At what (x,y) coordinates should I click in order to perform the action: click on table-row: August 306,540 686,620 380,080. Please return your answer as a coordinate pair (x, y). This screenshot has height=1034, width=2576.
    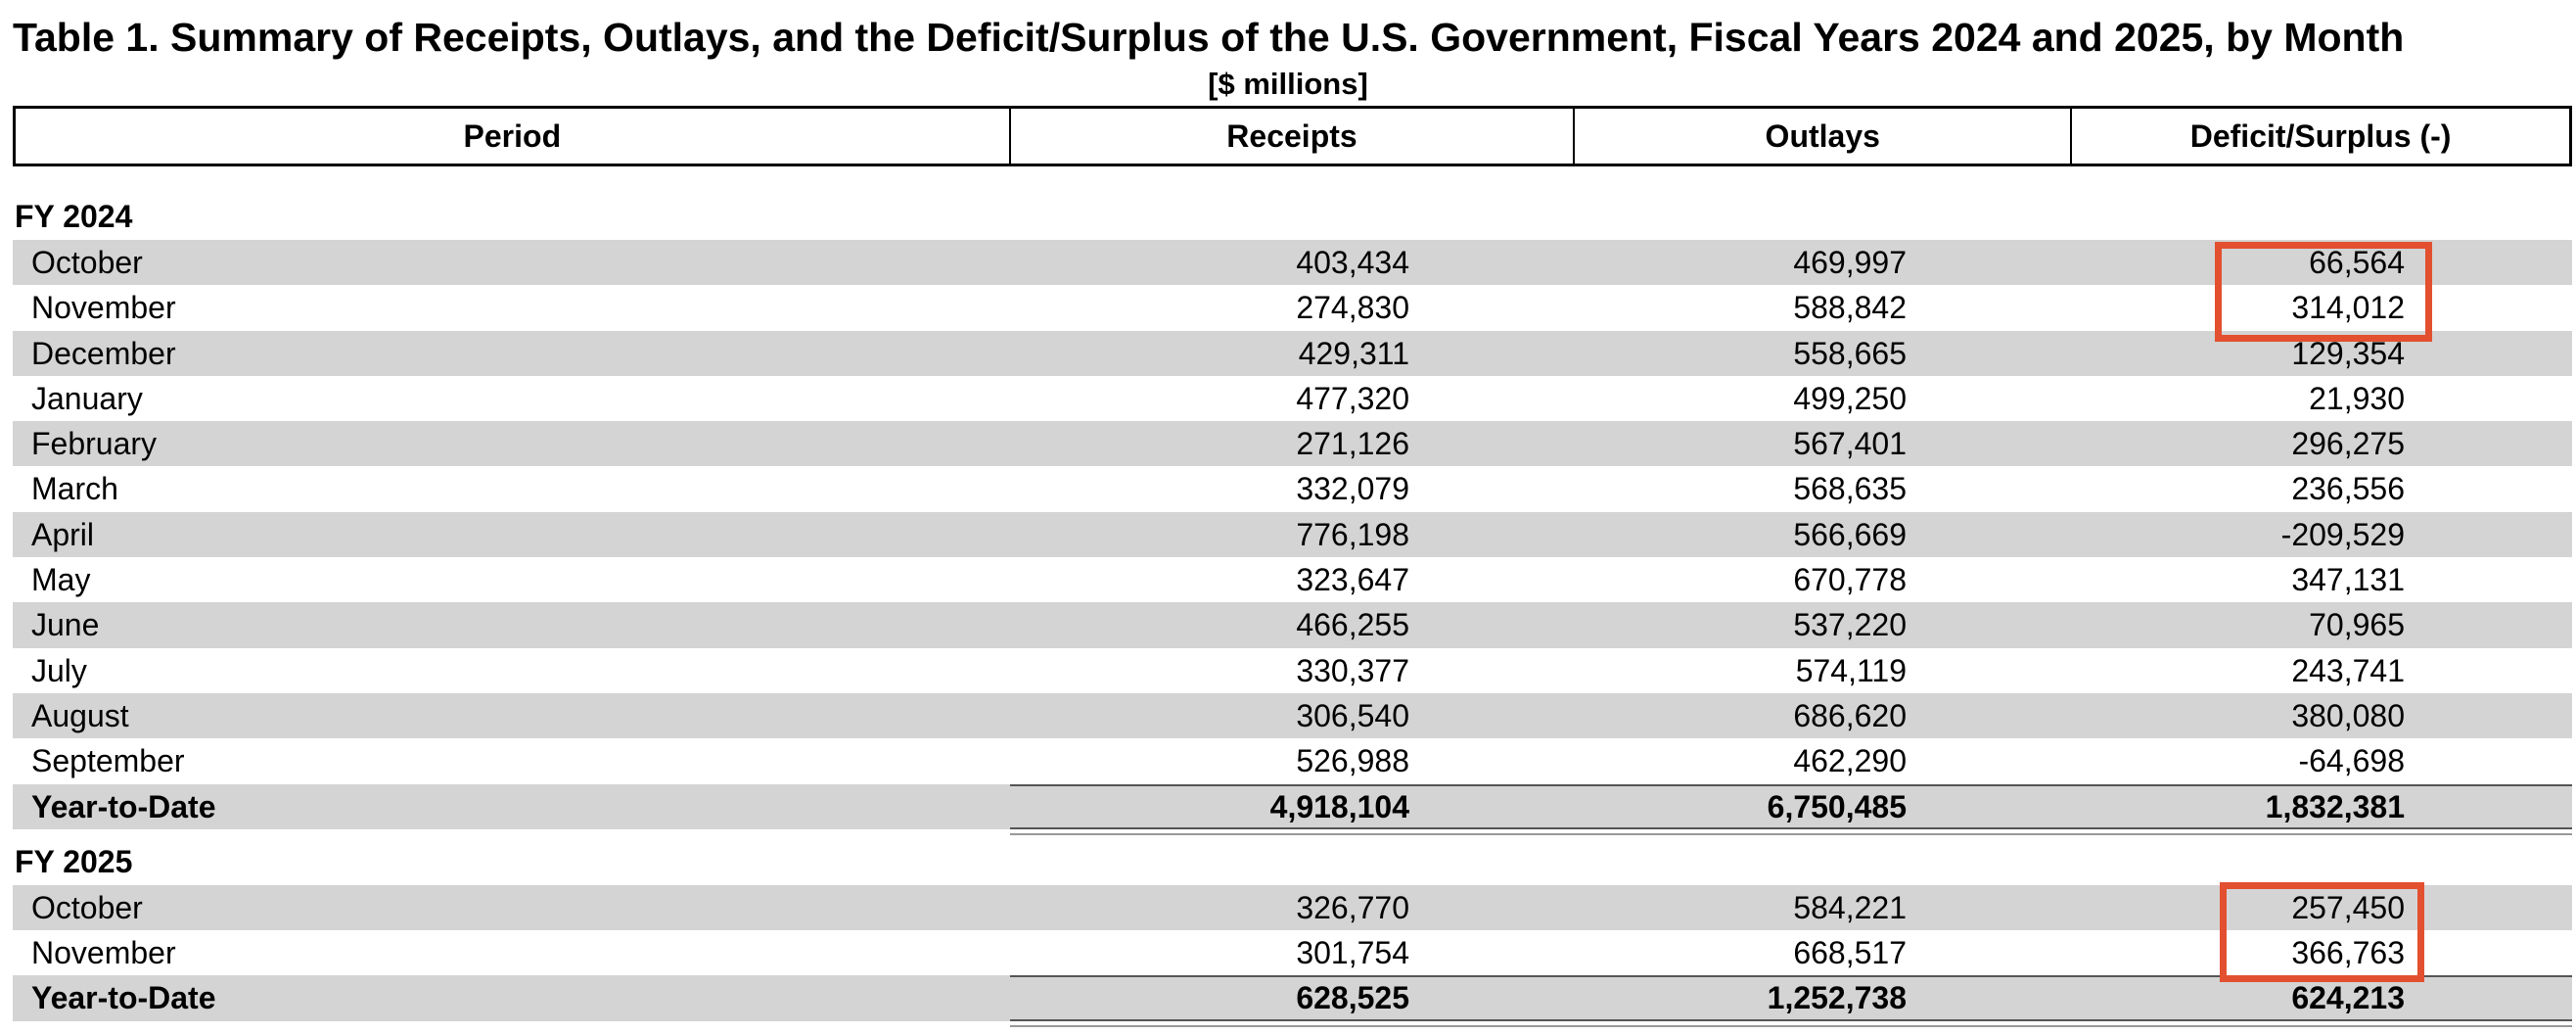
    Looking at the image, I should click on (1293, 715).